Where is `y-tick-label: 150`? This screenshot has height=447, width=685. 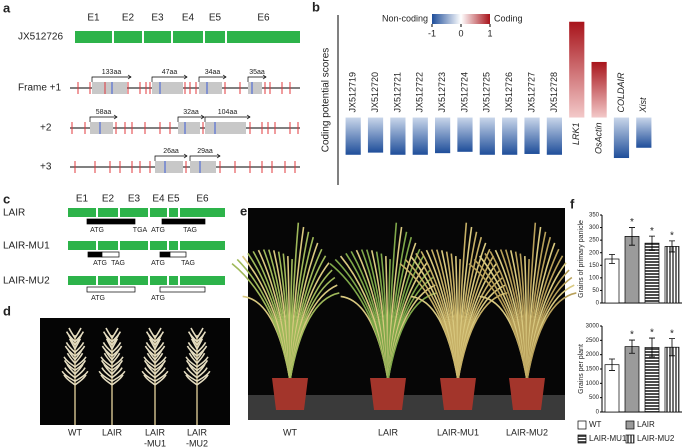 y-tick-label: 150 is located at coordinates (594, 266).